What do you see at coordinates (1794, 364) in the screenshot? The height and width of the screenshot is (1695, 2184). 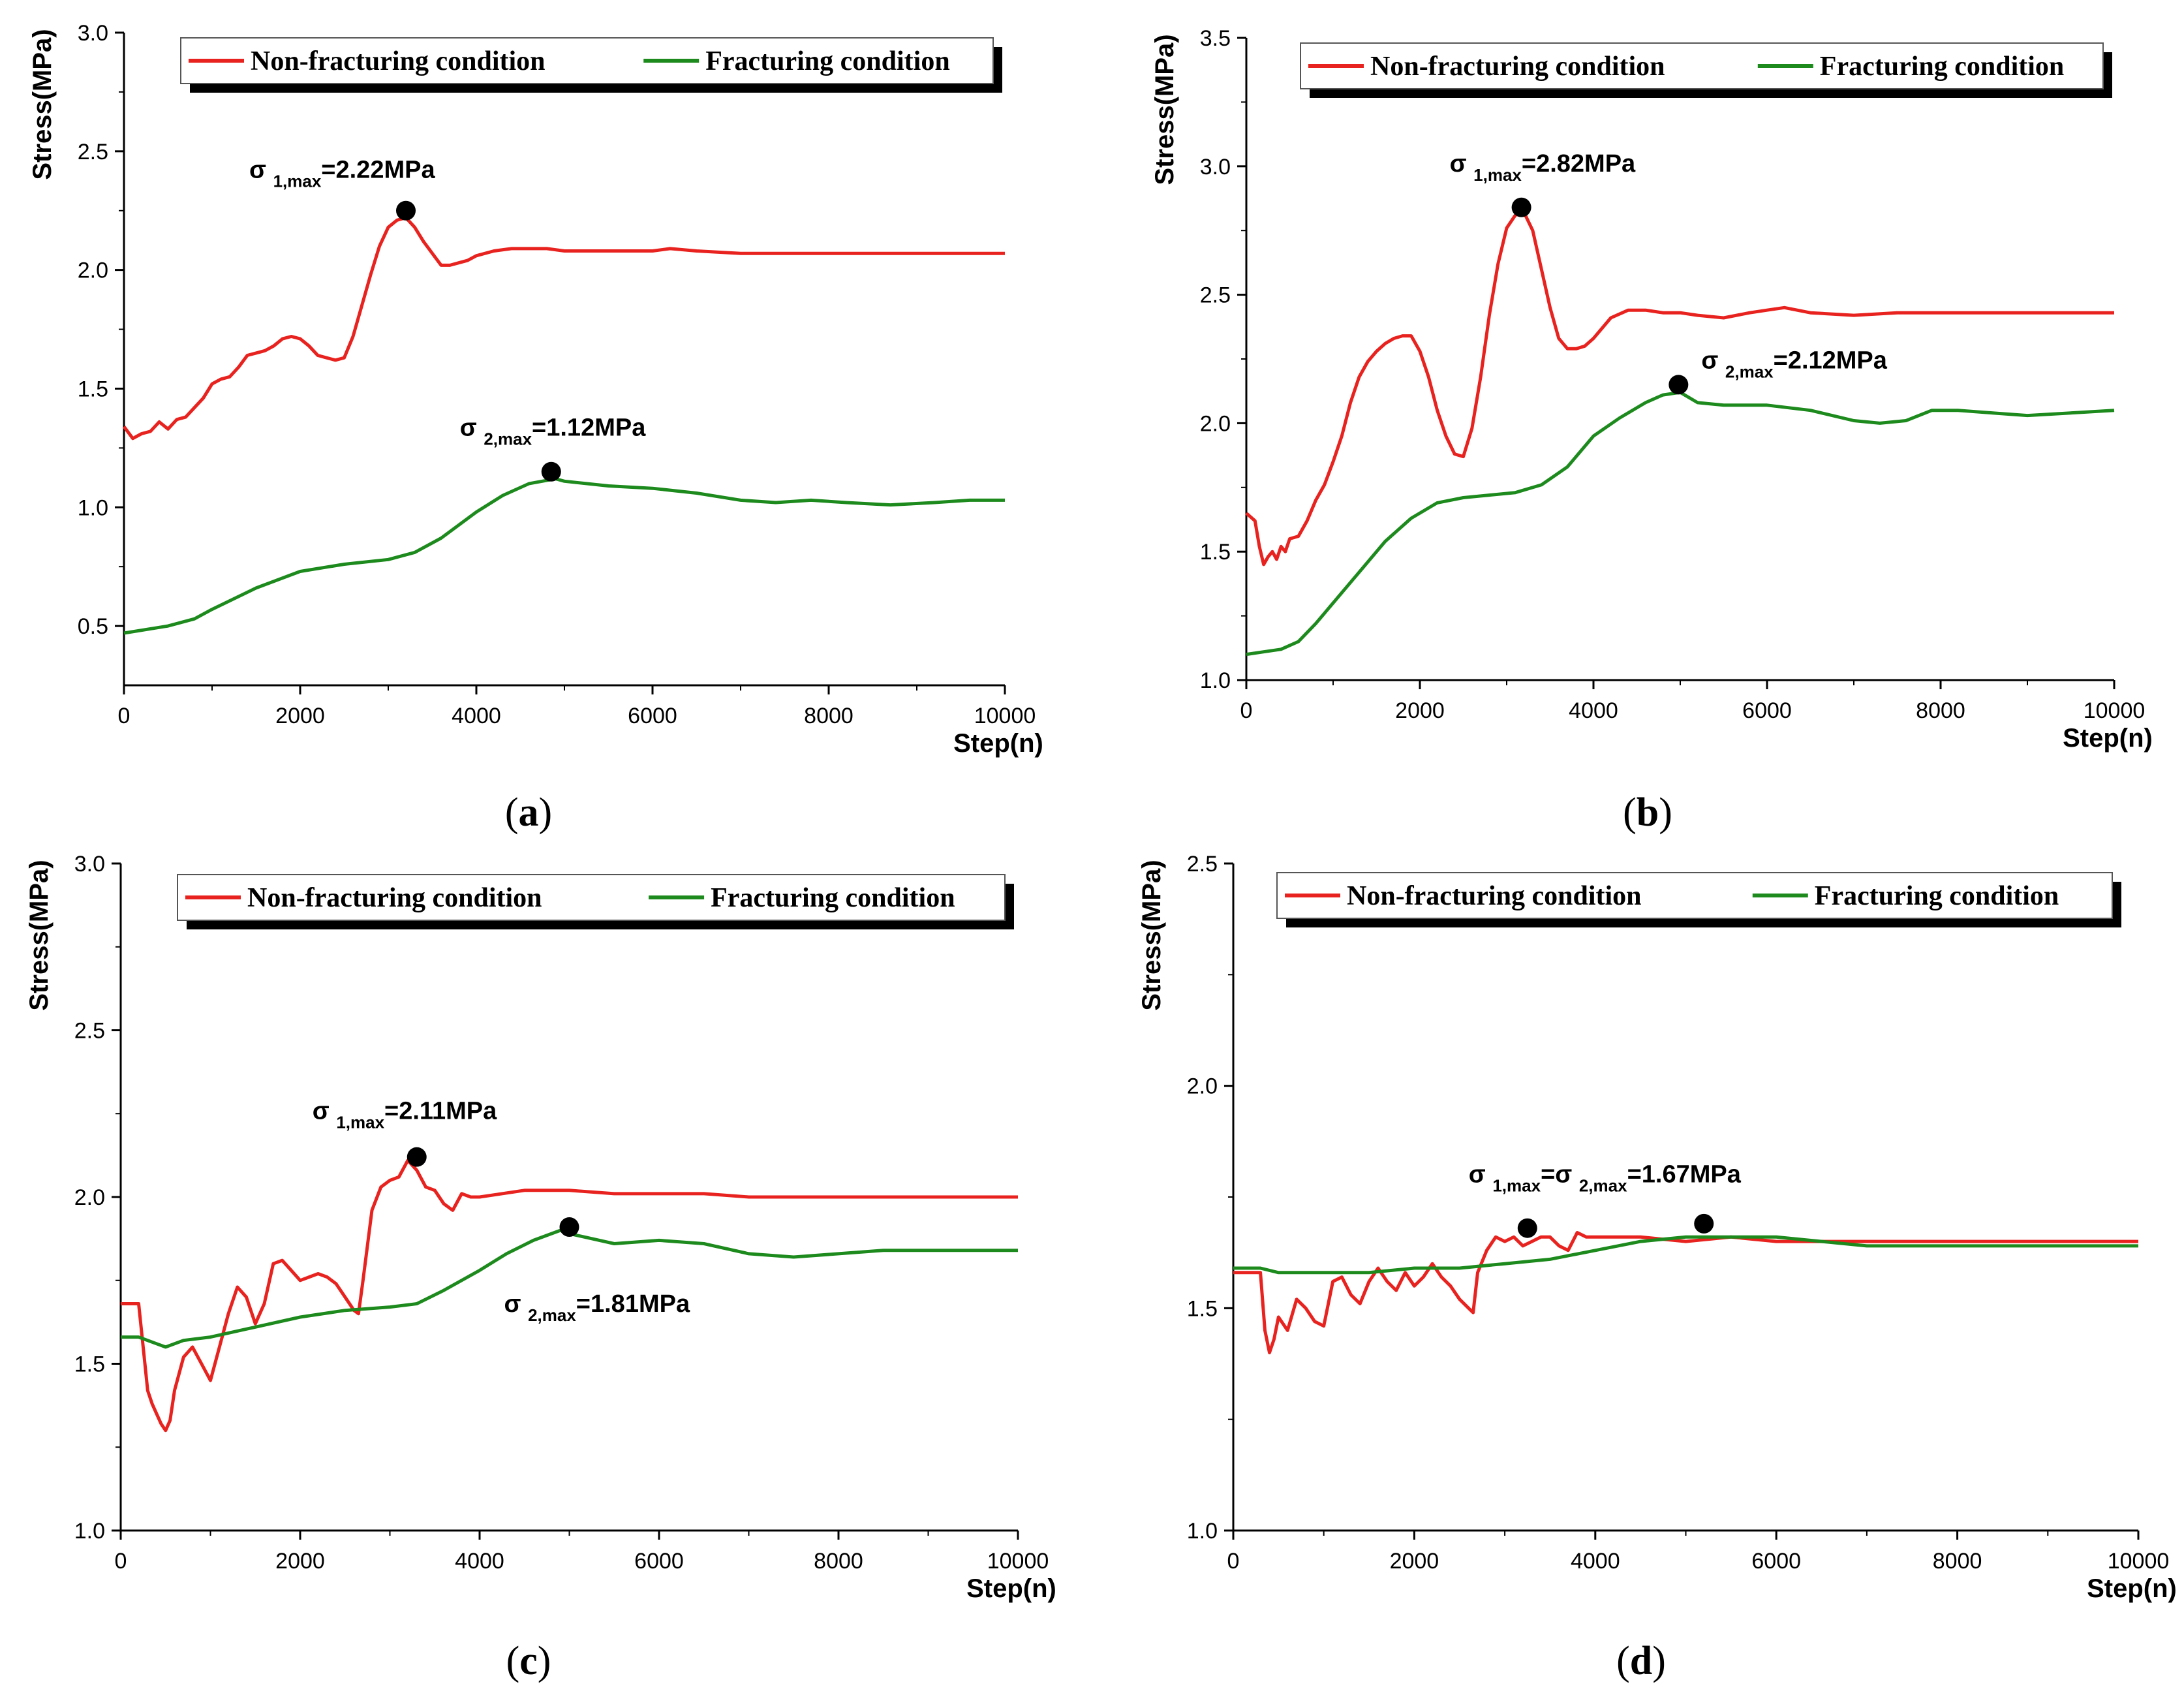 I see `peak-annotation: σ 2,max=2.12MPa` at bounding box center [1794, 364].